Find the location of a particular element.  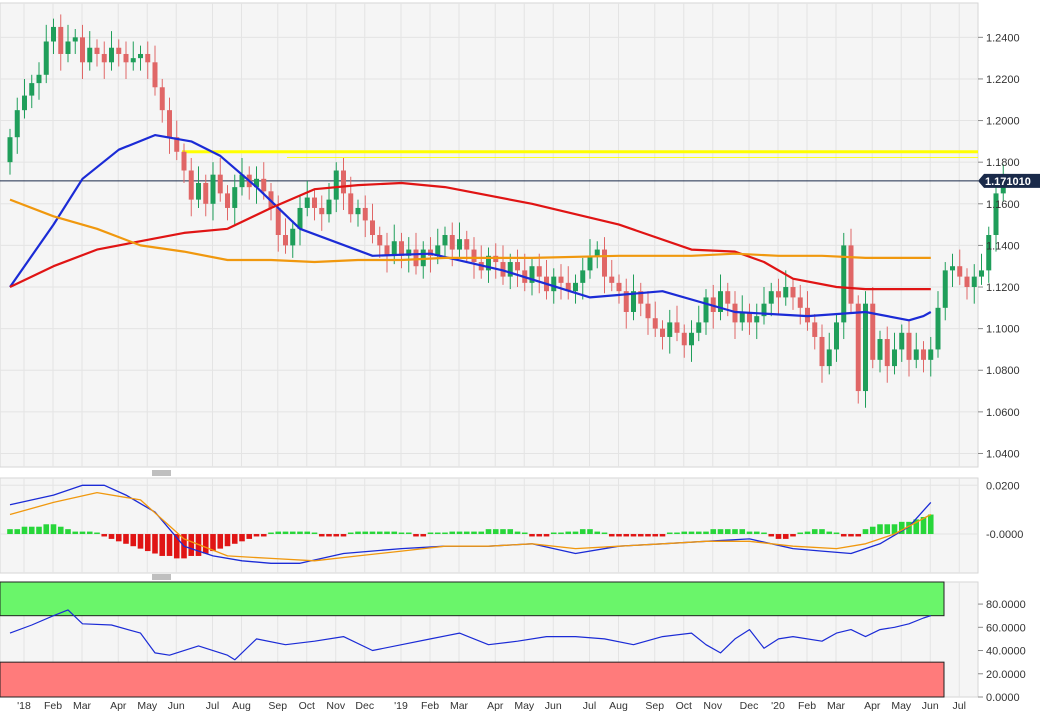

price-tick-label: 1.1400 is located at coordinates (1003, 246).